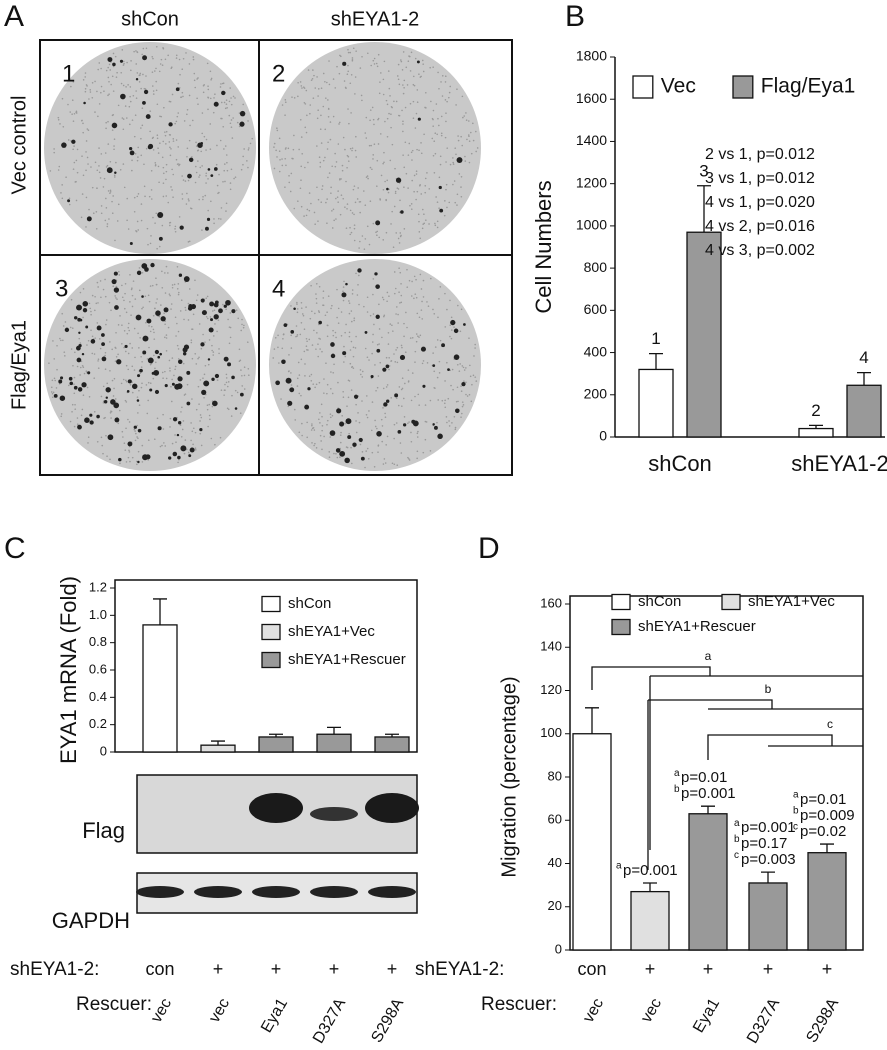 Image resolution: width=887 pixels, height=1050 pixels. I want to click on y-tick-label: 200, so click(596, 393).